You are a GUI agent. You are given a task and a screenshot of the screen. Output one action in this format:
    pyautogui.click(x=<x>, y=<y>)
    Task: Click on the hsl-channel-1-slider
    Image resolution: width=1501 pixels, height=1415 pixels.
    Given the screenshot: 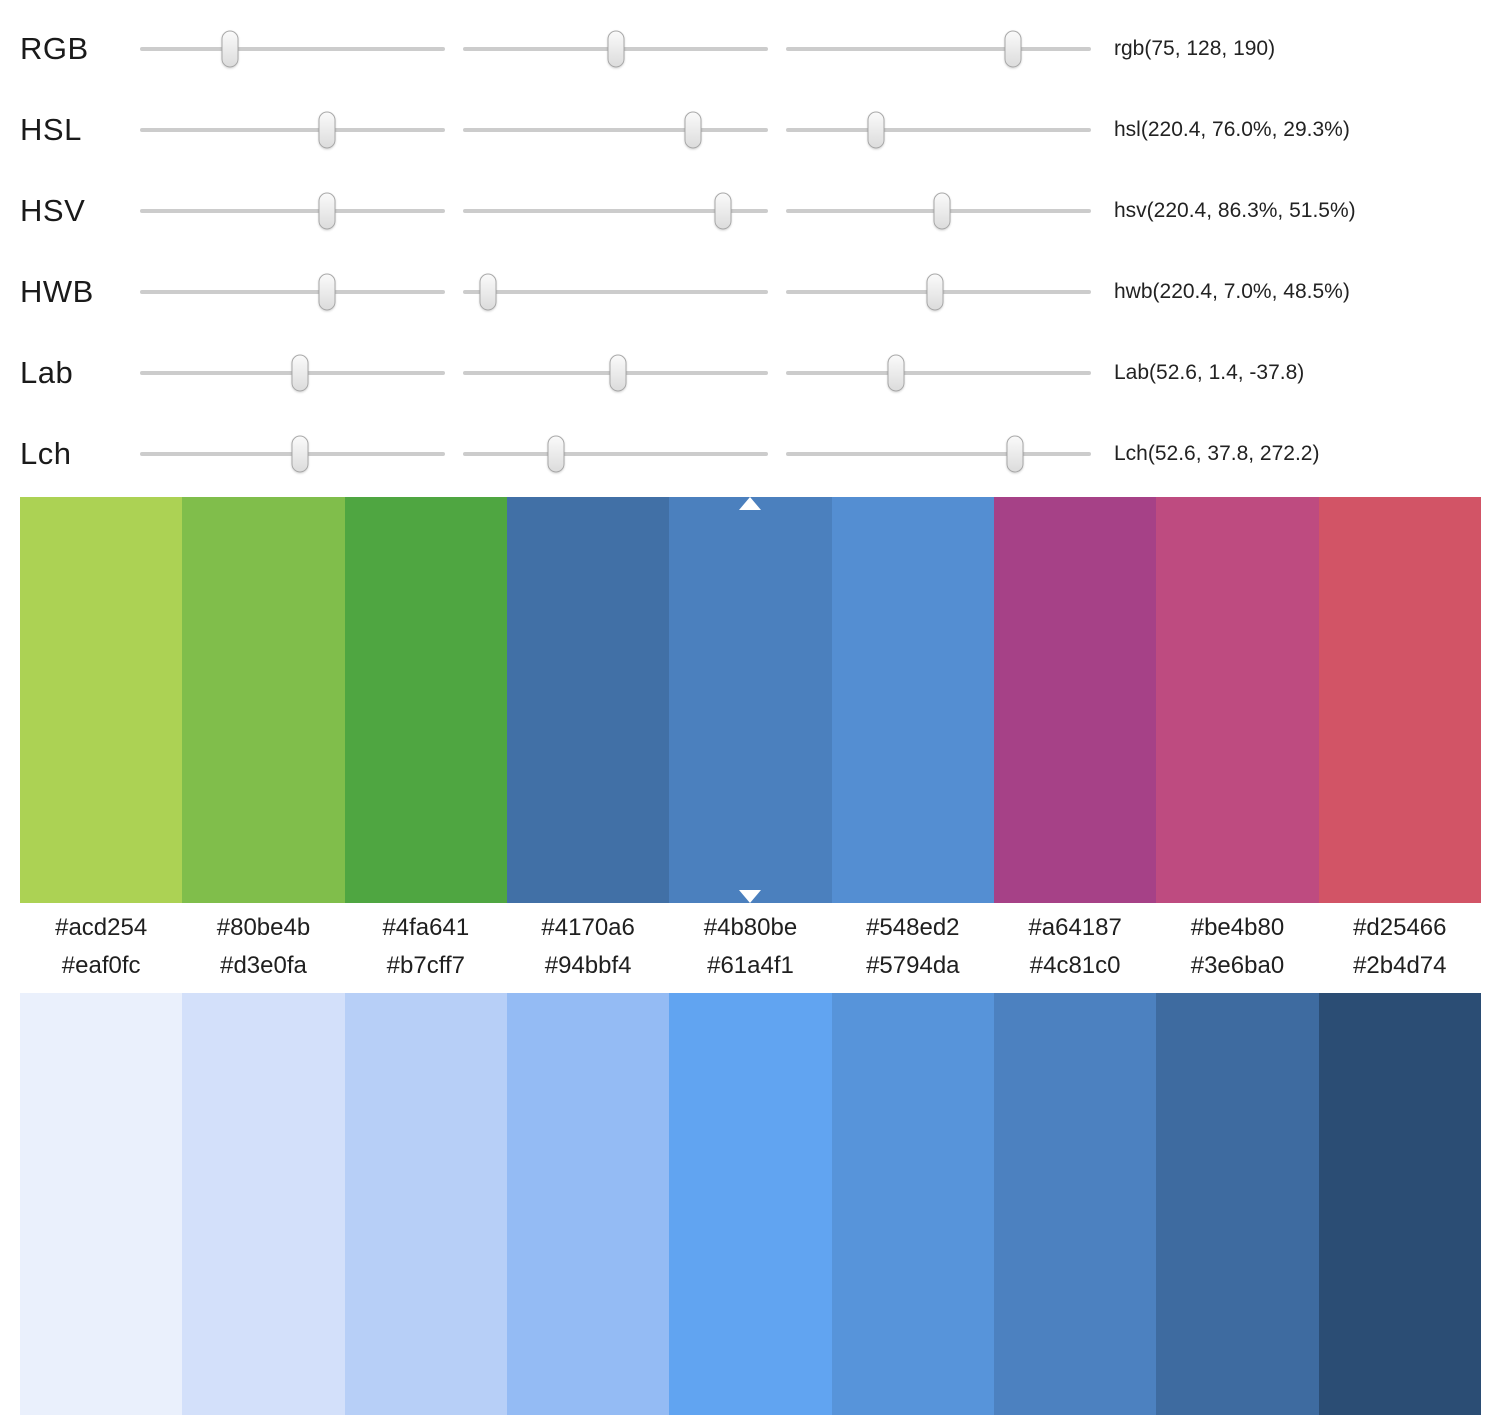 What is the action you would take?
    pyautogui.click(x=292, y=130)
    